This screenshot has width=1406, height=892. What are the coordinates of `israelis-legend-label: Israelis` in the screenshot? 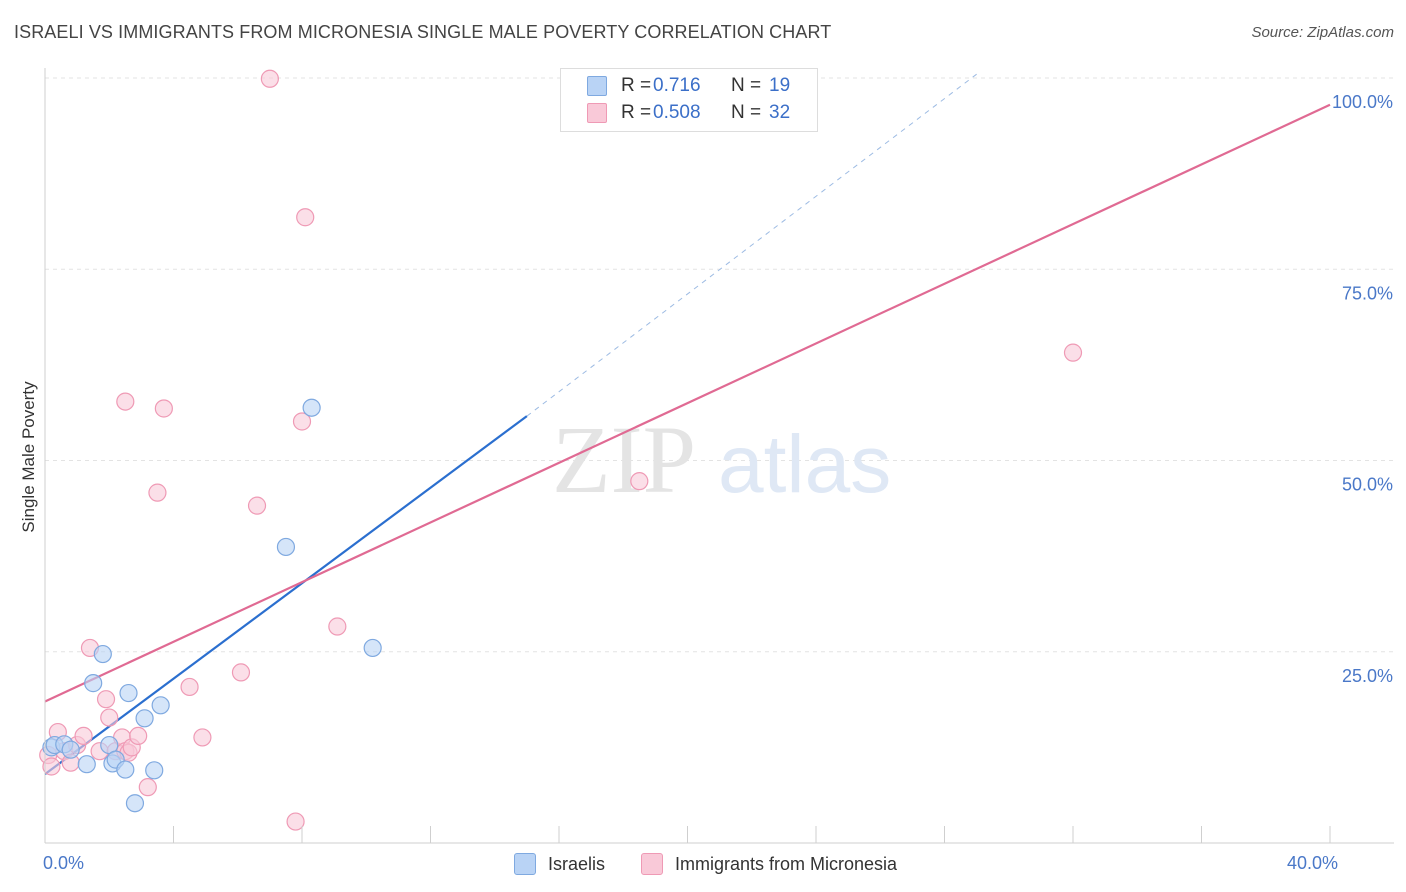 It's located at (577, 863).